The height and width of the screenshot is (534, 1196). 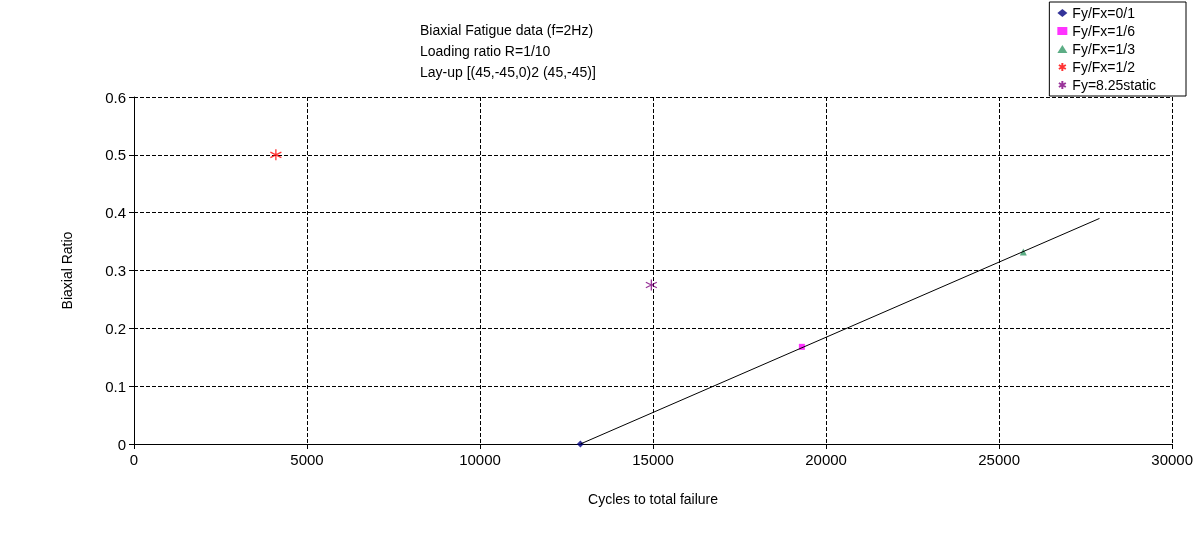 I want to click on y-tick-label: 0.4, so click(x=115, y=213).